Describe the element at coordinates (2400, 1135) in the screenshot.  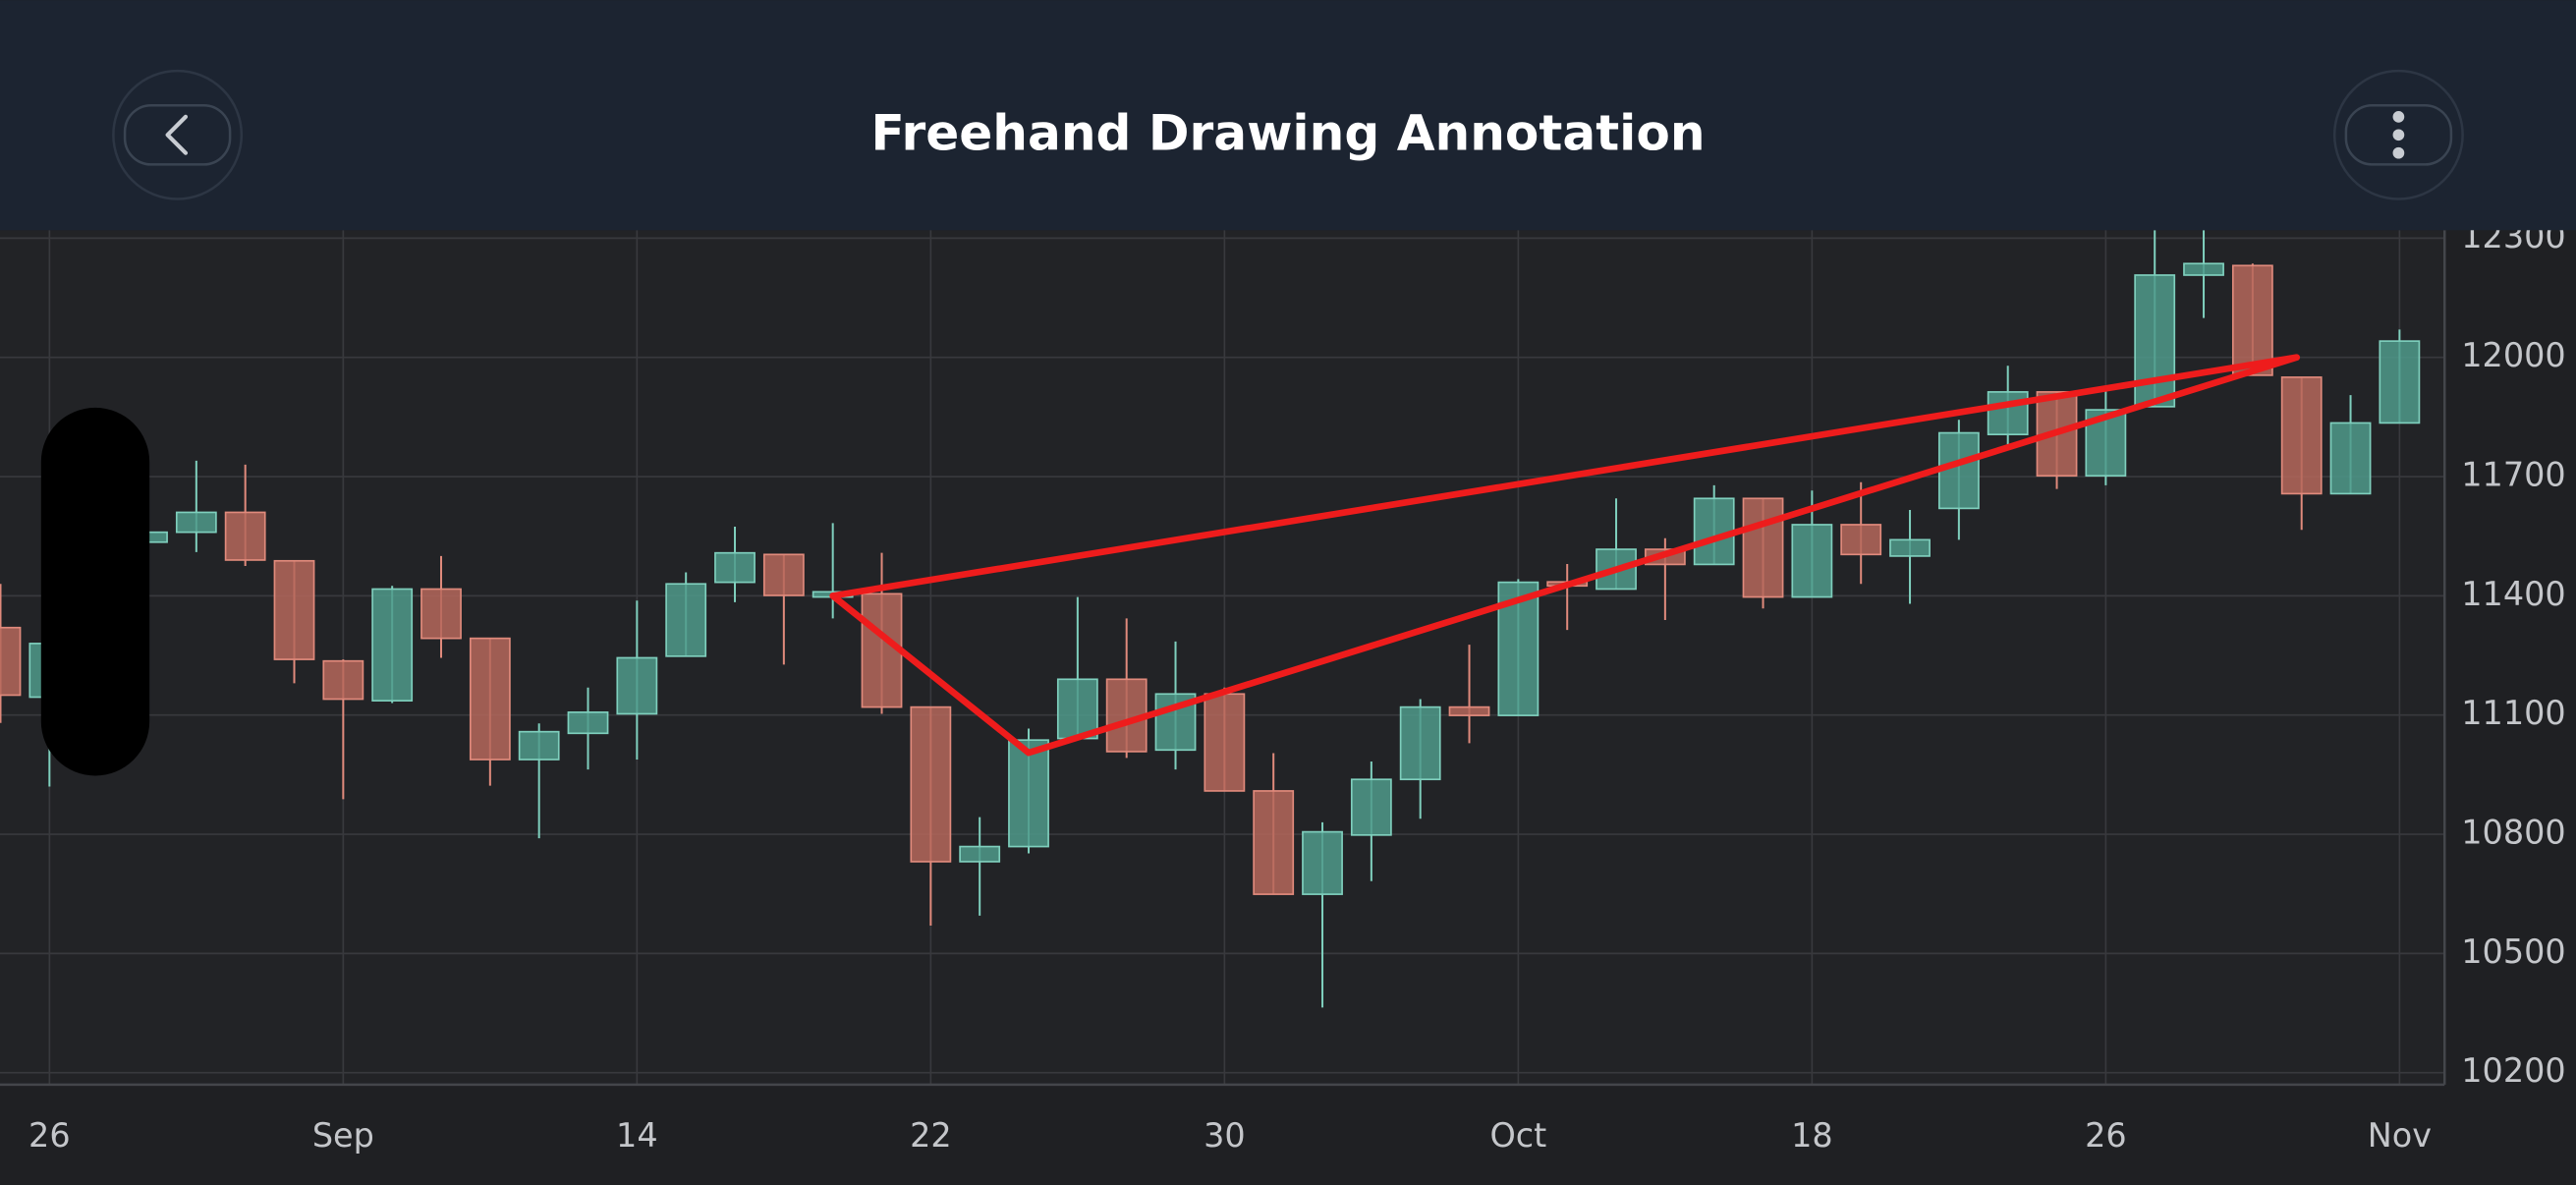
I see `x-tick-label: Nov` at that location.